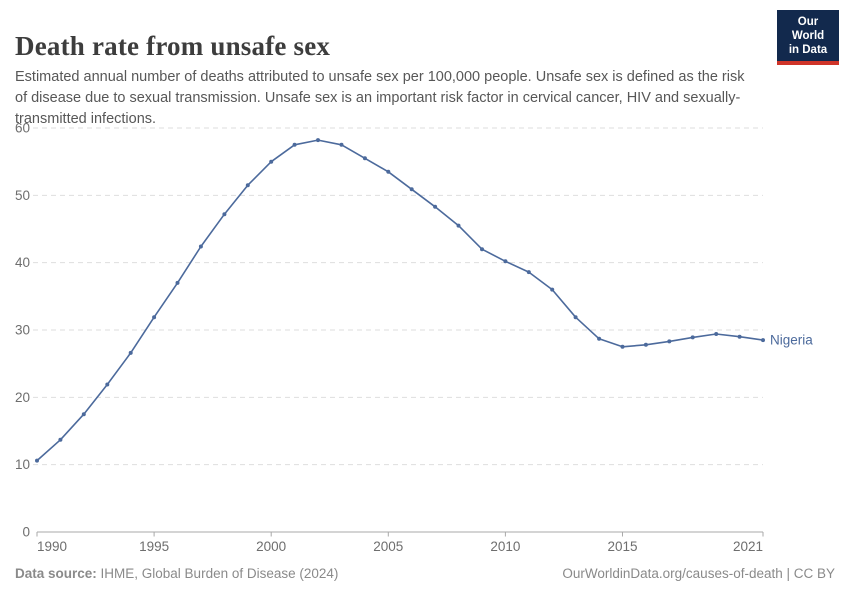  Describe the element at coordinates (388, 546) in the screenshot. I see `x-tick-label-2005: 2005` at that location.